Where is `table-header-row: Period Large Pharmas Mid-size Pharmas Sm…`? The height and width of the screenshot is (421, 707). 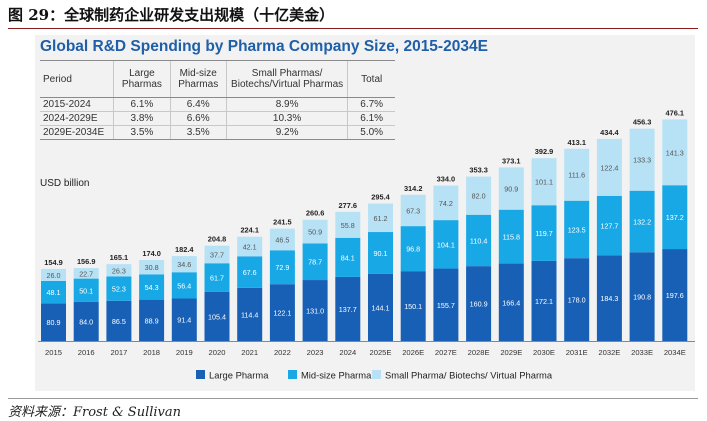
table-header-row: Period Large Pharmas Mid-size Pharmas Sm… is located at coordinates (217, 79).